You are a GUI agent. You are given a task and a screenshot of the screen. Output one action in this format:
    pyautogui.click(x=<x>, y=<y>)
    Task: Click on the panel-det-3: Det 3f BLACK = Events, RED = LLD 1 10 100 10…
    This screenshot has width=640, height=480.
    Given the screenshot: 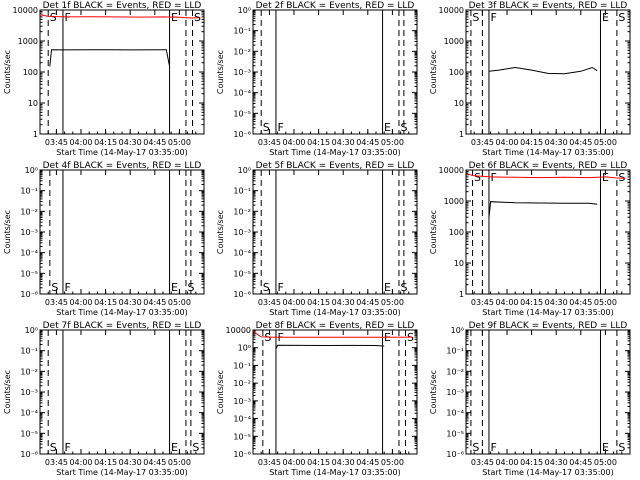 What is the action you would take?
    pyautogui.click(x=530, y=79)
    